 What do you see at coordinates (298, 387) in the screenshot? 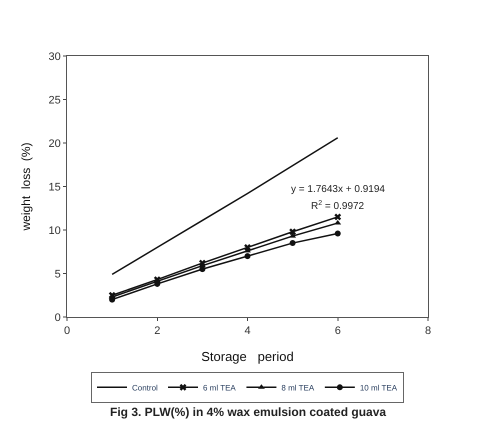
I see `legend-label: 8 ml TEA` at bounding box center [298, 387].